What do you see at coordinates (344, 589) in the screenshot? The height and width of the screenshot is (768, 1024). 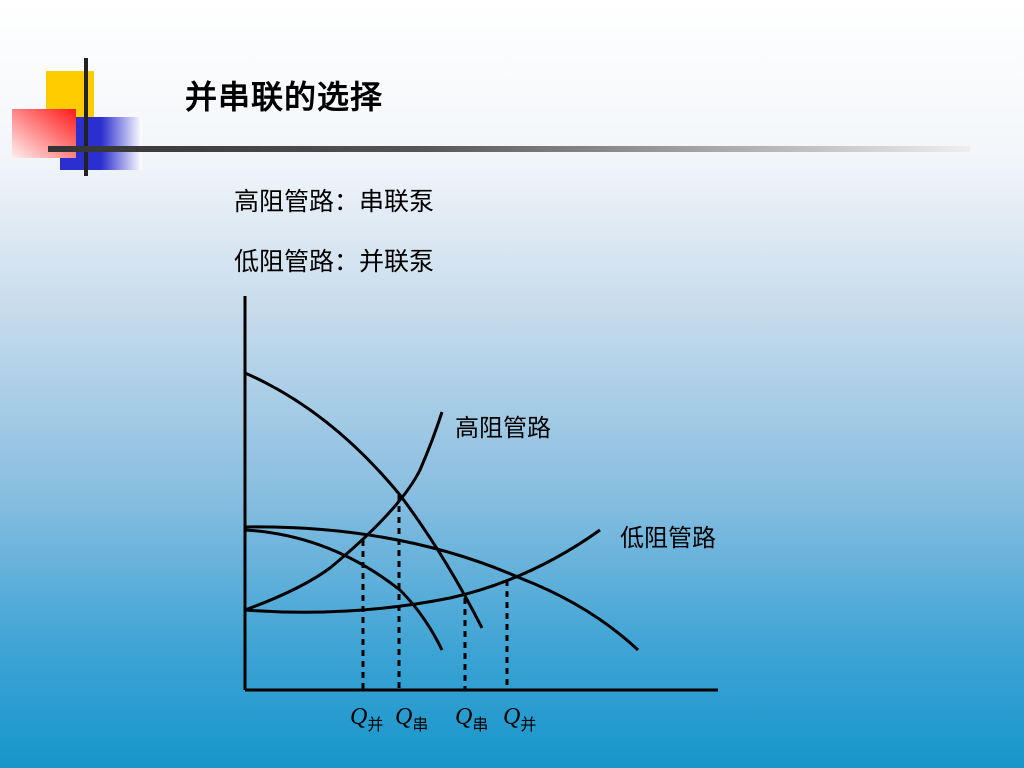 I see `single-pump-curve` at bounding box center [344, 589].